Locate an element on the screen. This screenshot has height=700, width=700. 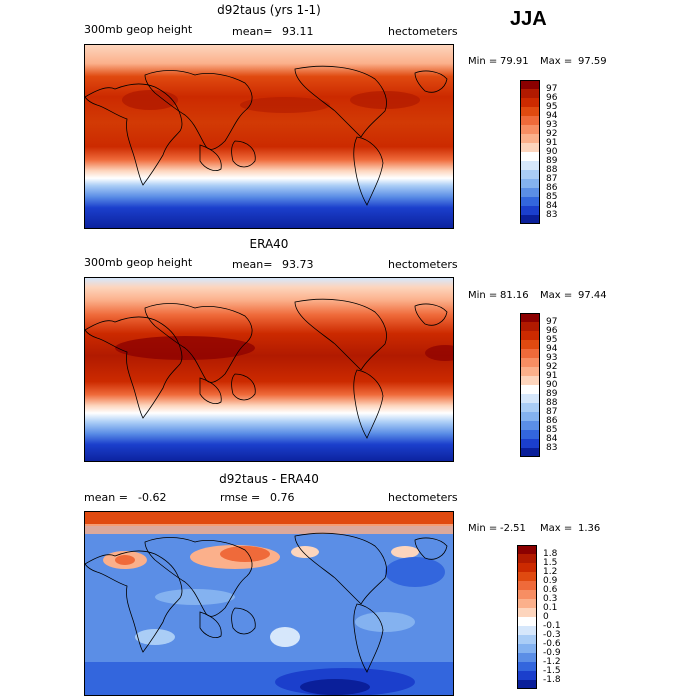
colorbar-tick-label: 94 is located at coordinates (552, 349).